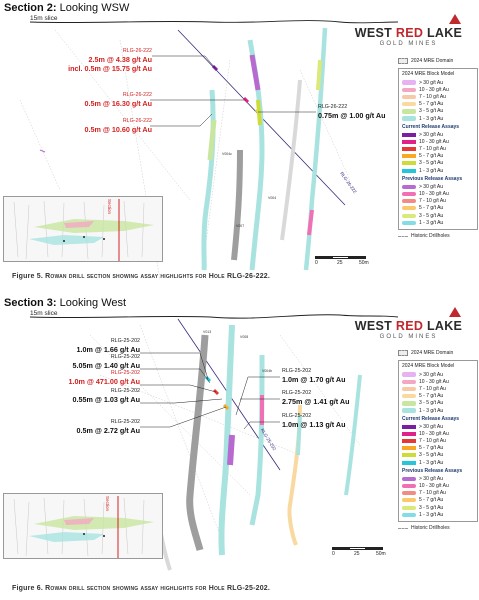 The image size is (479, 600). Describe the element at coordinates (108, 427) in the screenshot. I see `callout-5: RLG-25-202 0.5m @ 2.72 g/t Au` at that location.